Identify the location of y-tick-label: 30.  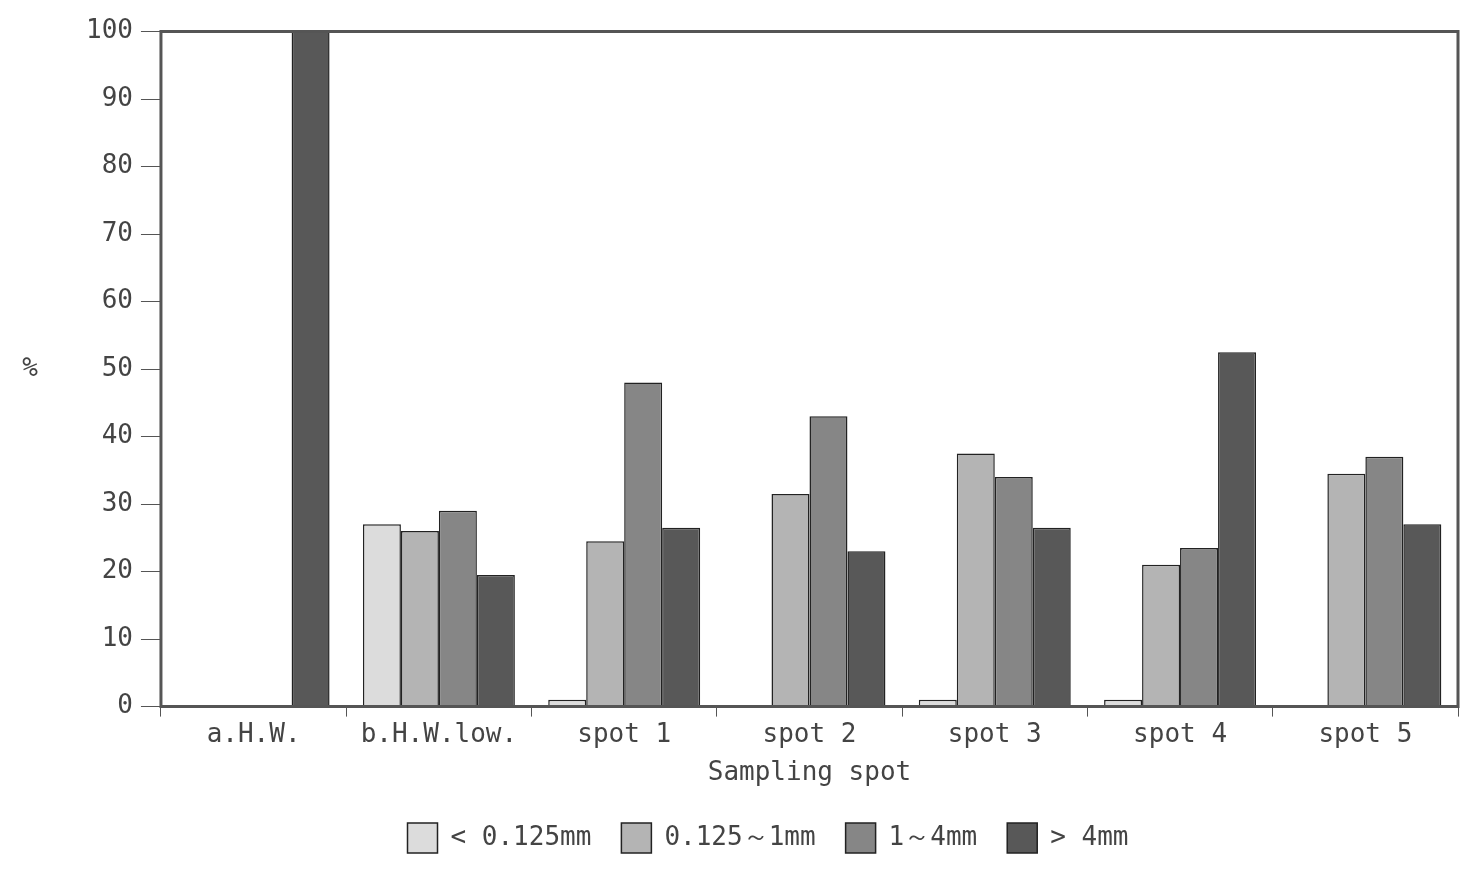
(117, 501).